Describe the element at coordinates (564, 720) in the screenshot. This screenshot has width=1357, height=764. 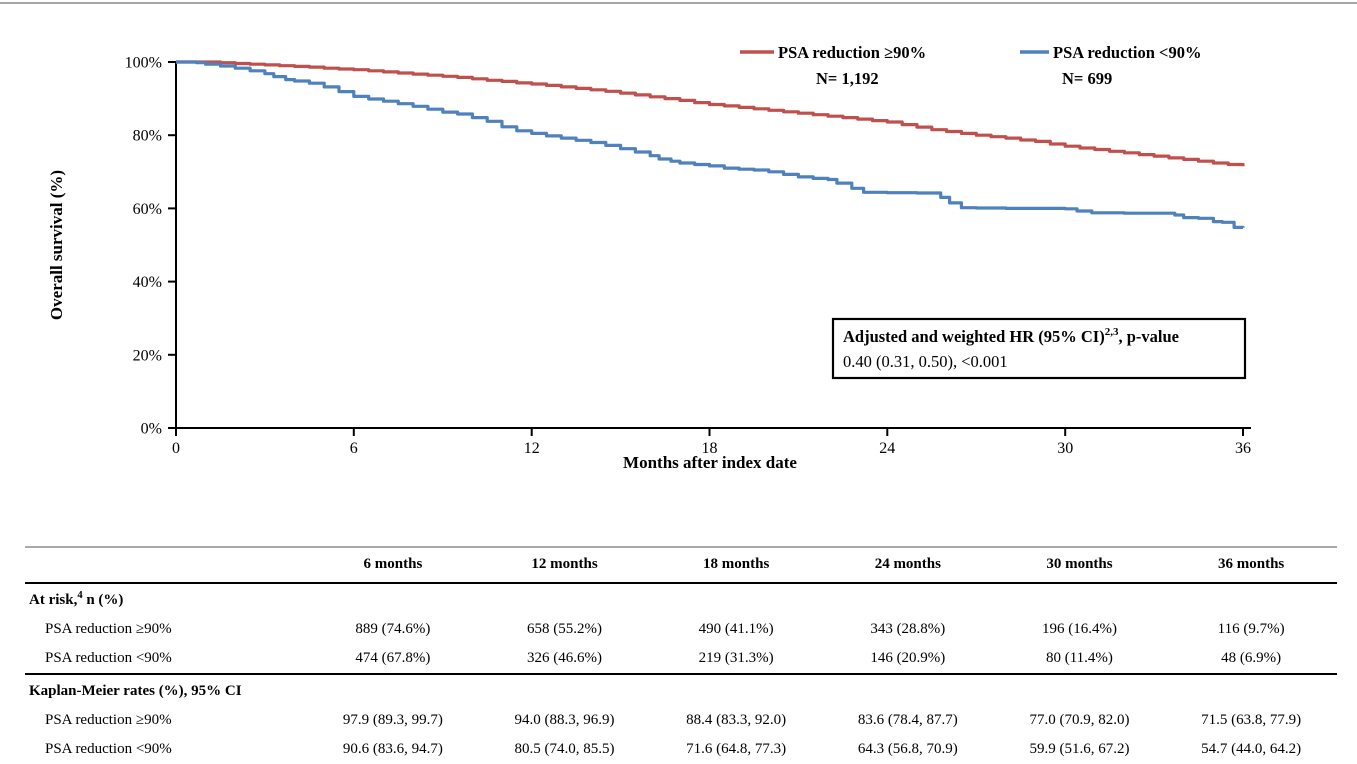
I see `cell: 94.0 (88.3, 96.9)` at that location.